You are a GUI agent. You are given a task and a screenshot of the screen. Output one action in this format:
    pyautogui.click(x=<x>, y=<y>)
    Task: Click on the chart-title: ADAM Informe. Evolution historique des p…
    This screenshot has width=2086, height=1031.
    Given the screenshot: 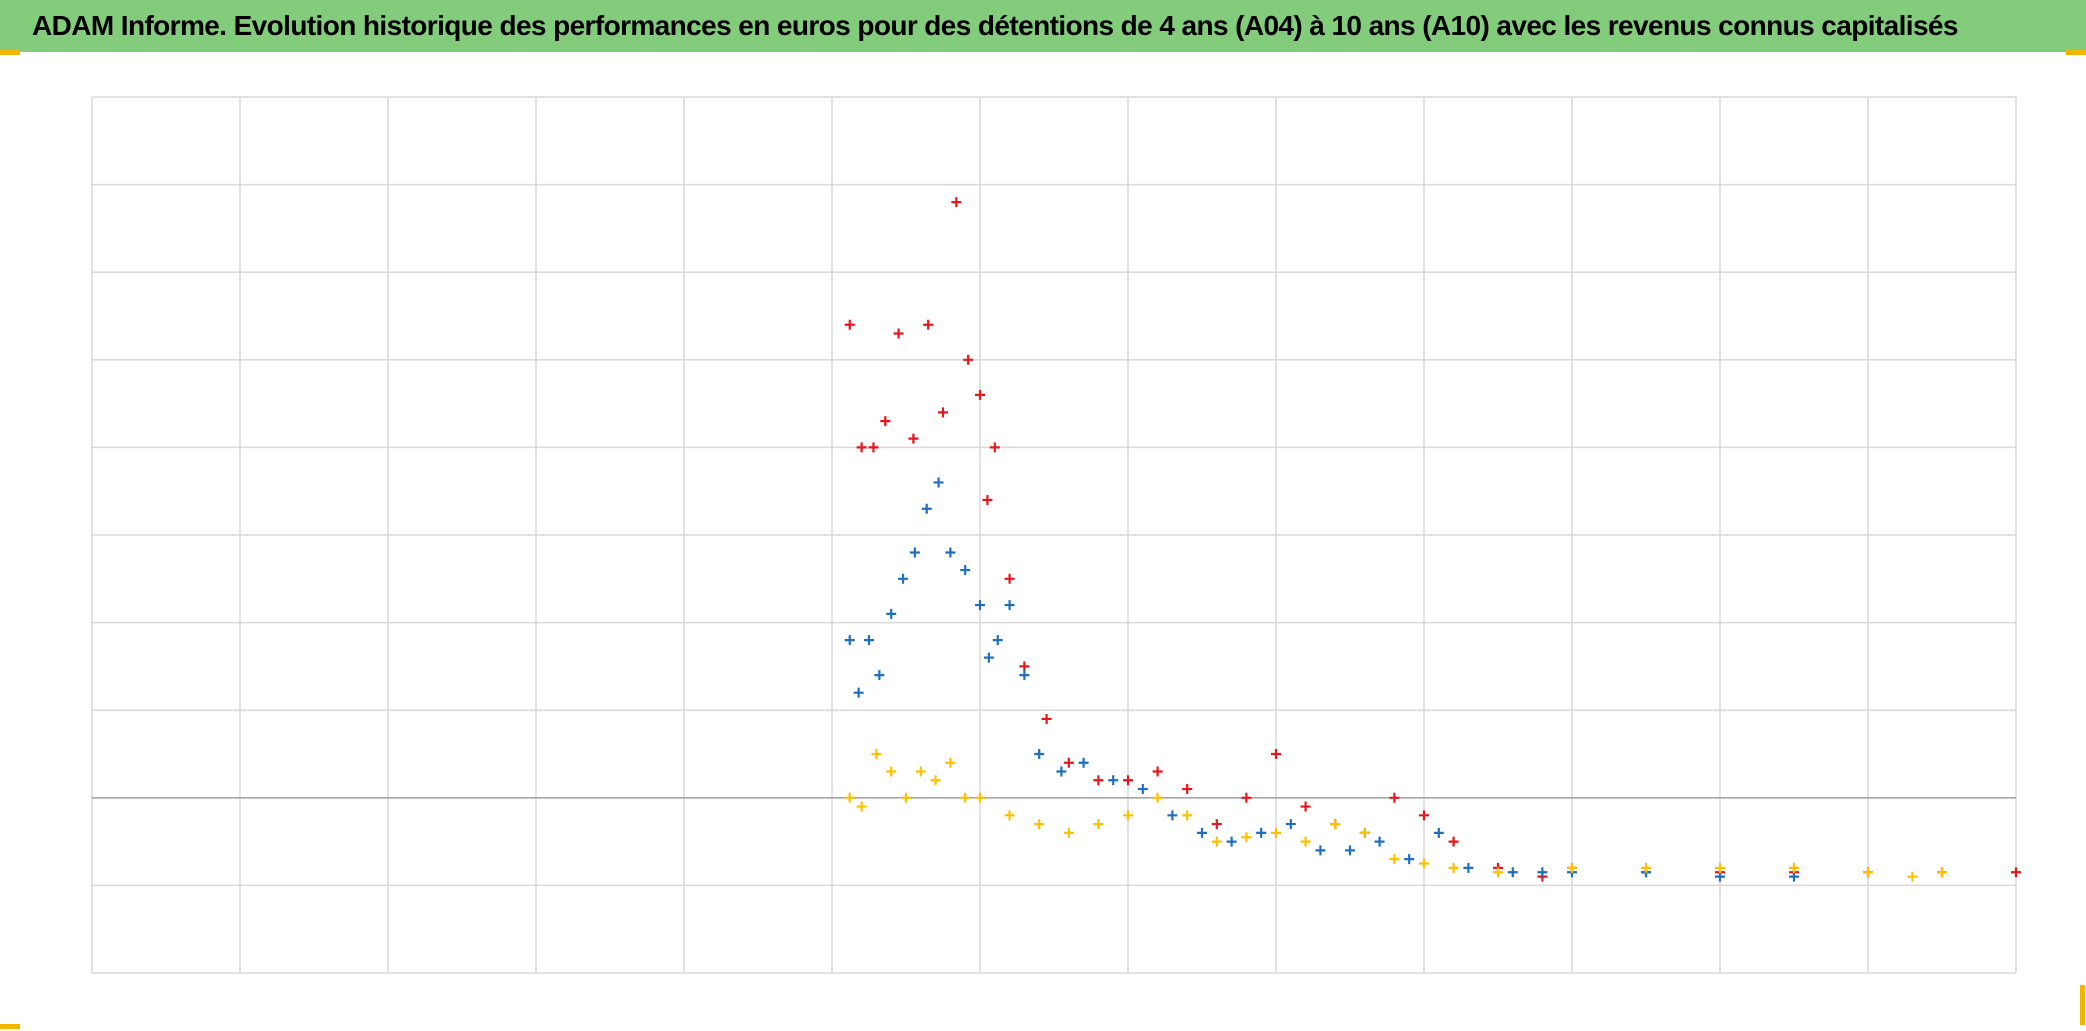 What is the action you would take?
    pyautogui.click(x=995, y=25)
    